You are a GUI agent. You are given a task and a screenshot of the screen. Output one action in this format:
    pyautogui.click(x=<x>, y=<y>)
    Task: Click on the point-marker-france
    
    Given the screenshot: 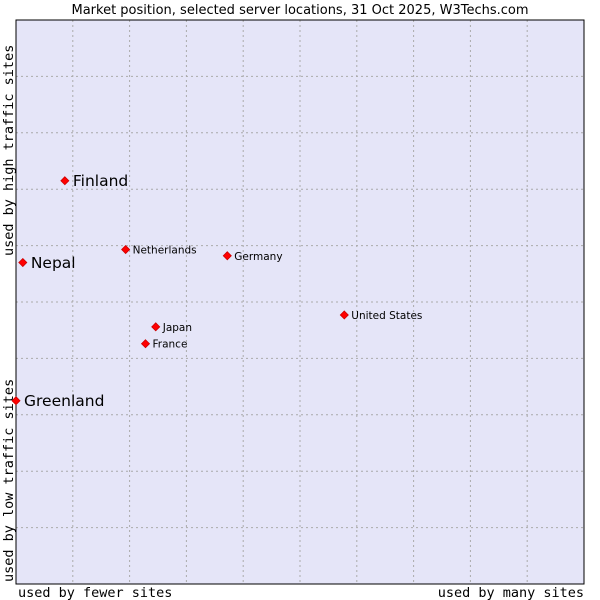 What is the action you would take?
    pyautogui.click(x=145, y=344)
    